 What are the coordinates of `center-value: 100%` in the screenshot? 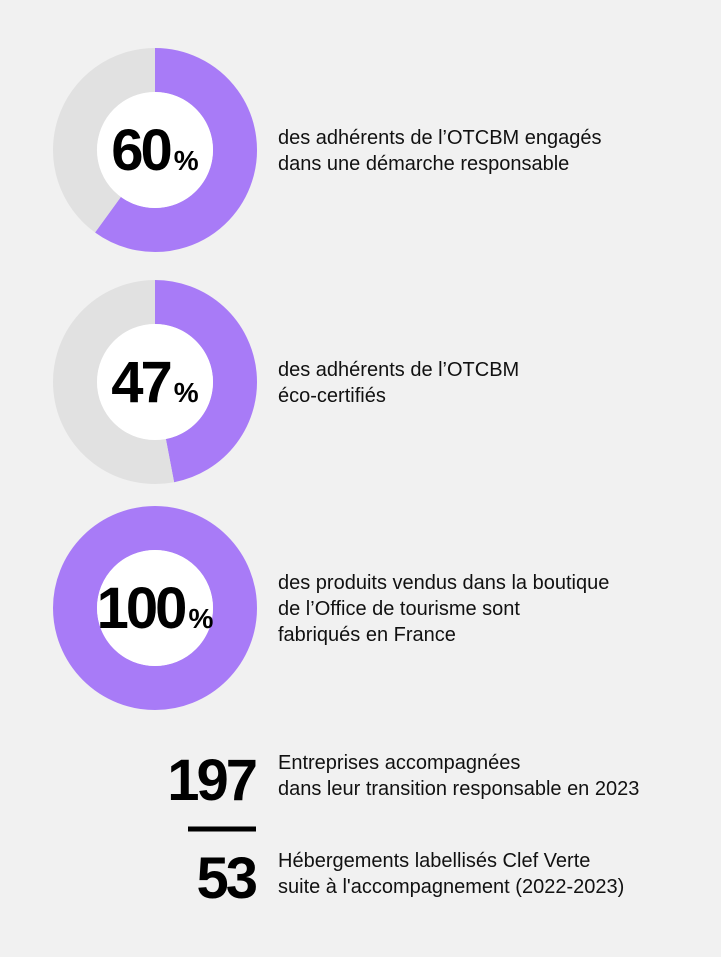 It's located at (155, 608).